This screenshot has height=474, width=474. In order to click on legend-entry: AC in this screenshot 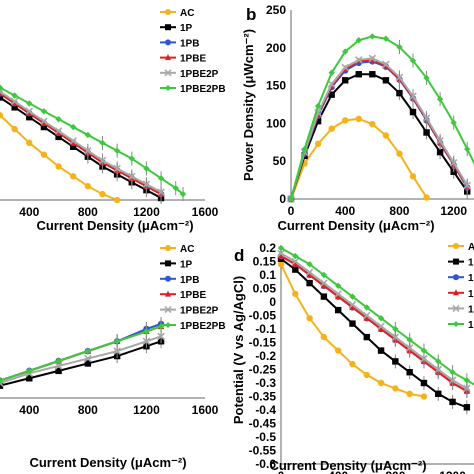, I will do `click(471, 247)`.